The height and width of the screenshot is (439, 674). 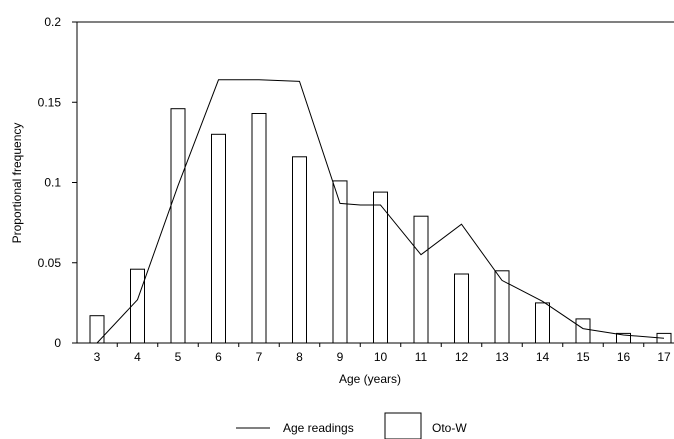 What do you see at coordinates (421, 357) in the screenshot?
I see `x-tick-label: 11` at bounding box center [421, 357].